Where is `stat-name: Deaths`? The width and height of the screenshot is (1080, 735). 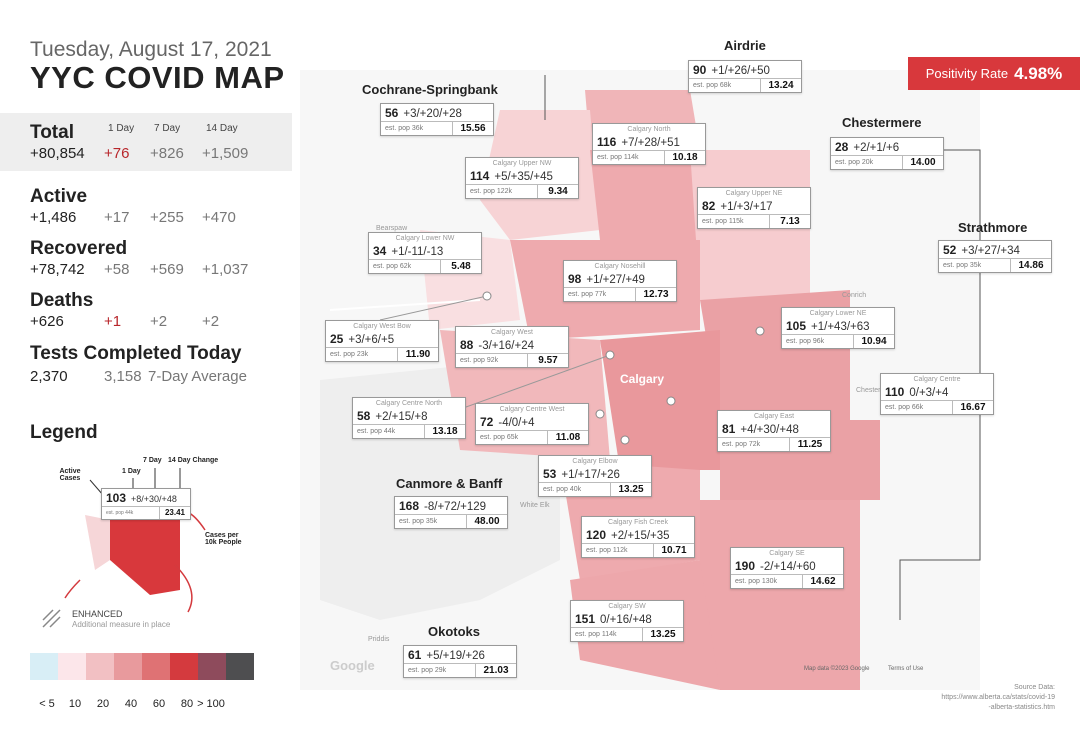
stat-name: Deaths is located at coordinates (62, 300).